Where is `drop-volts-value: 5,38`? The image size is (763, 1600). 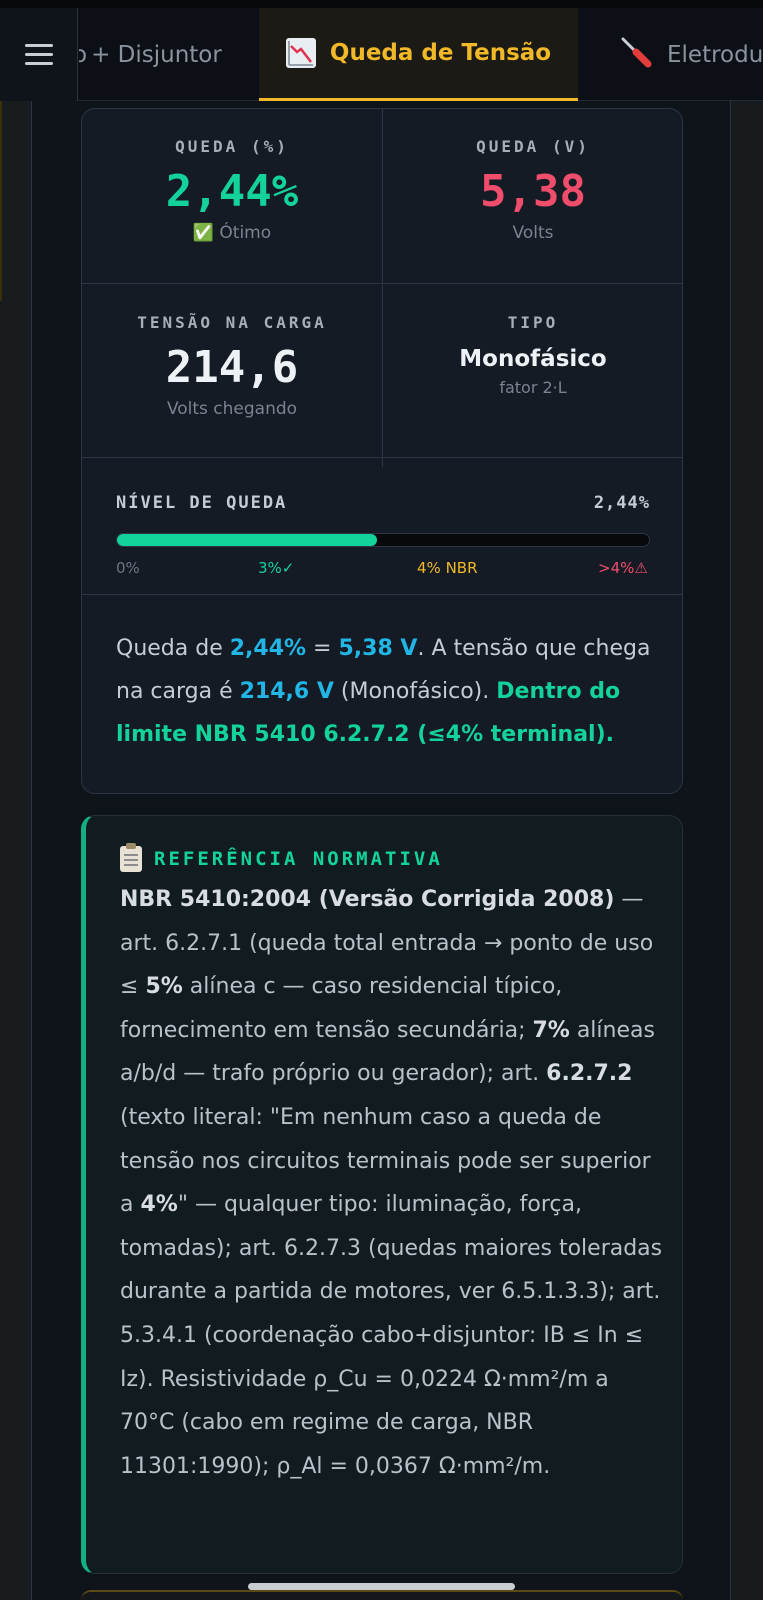 drop-volts-value: 5,38 is located at coordinates (533, 191).